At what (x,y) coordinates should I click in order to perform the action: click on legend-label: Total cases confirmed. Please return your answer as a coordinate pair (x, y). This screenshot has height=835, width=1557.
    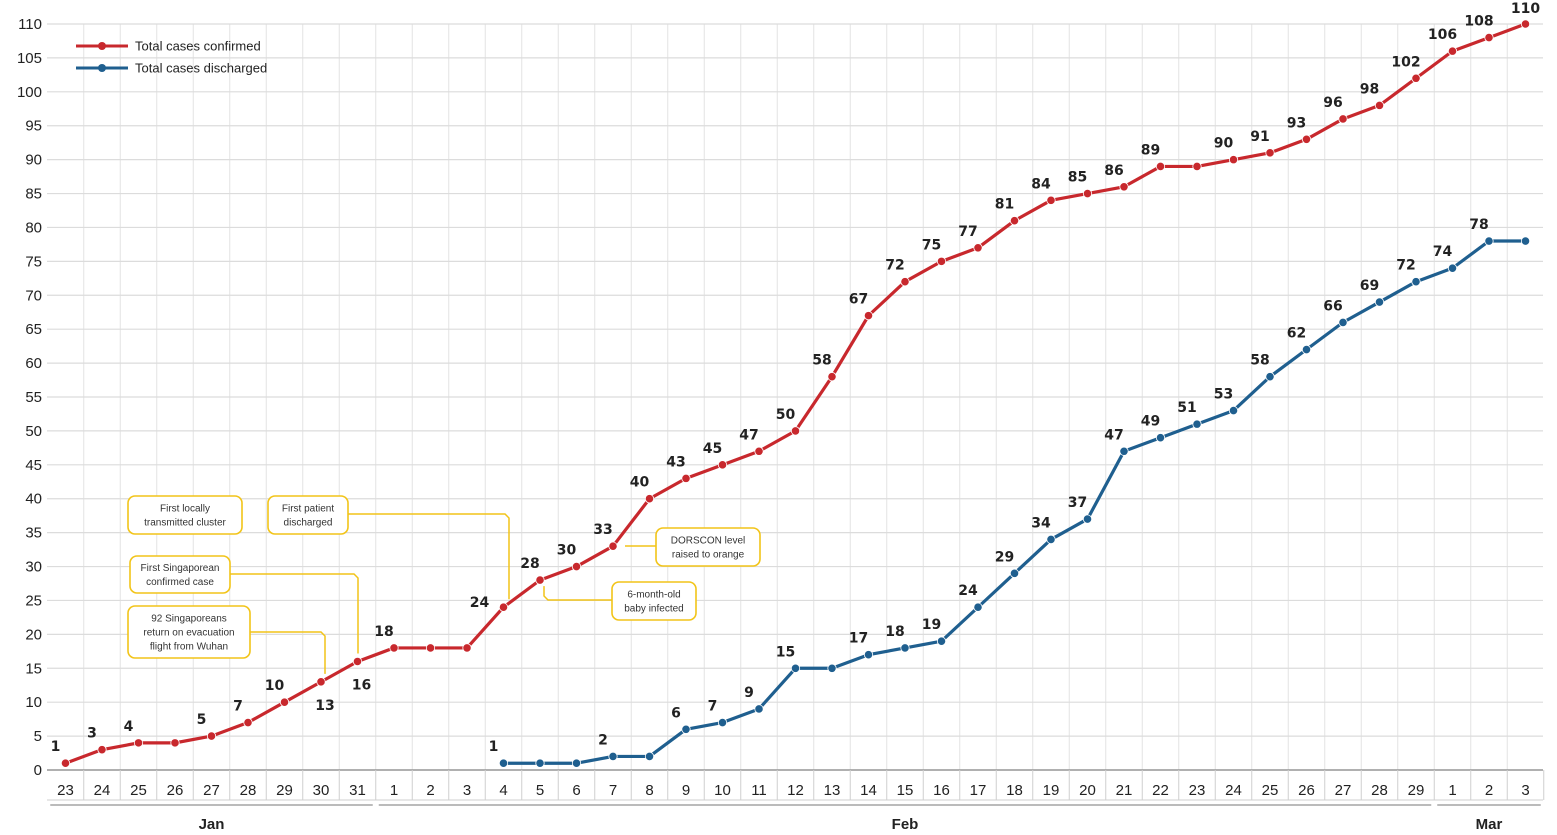
    Looking at the image, I should click on (198, 46).